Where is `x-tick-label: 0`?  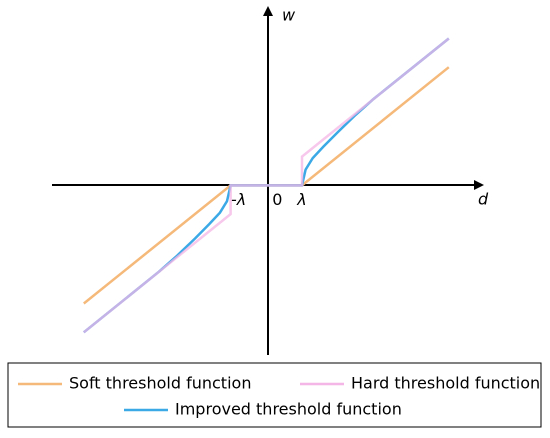 x-tick-label: 0 is located at coordinates (277, 199).